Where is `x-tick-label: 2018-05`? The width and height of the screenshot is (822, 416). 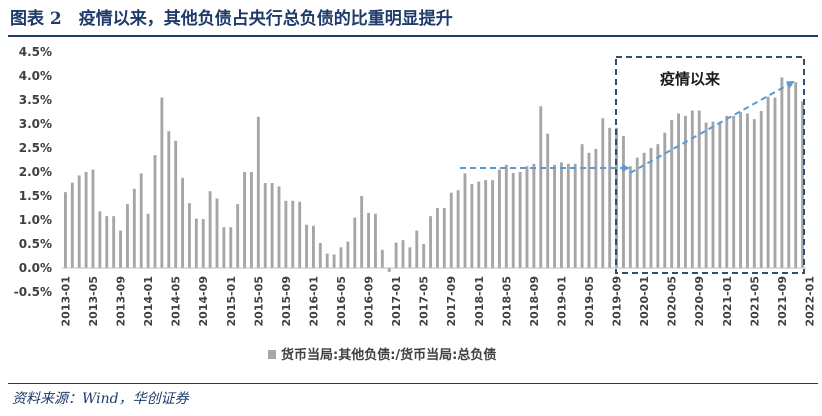
x-tick-label: 2018-05 is located at coordinates (506, 301).